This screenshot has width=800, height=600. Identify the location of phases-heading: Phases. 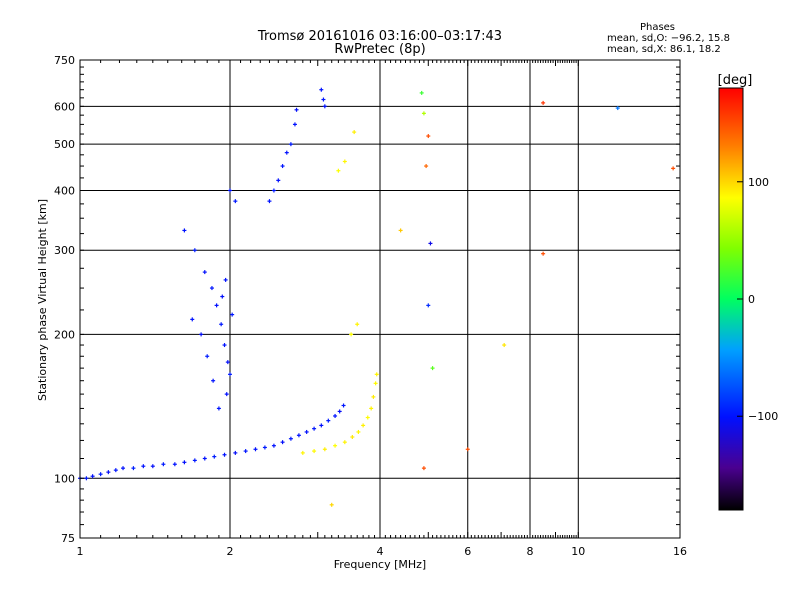
(657, 27).